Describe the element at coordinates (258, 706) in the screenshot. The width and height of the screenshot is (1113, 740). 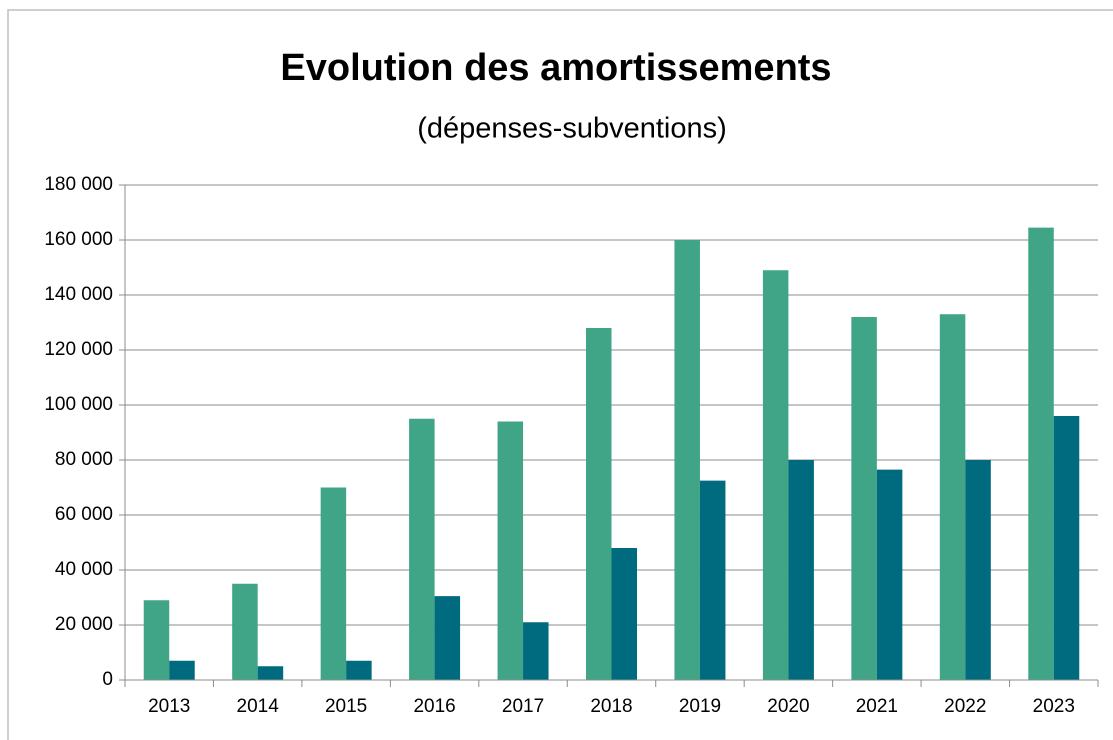
I see `x-tick-label: 2014` at that location.